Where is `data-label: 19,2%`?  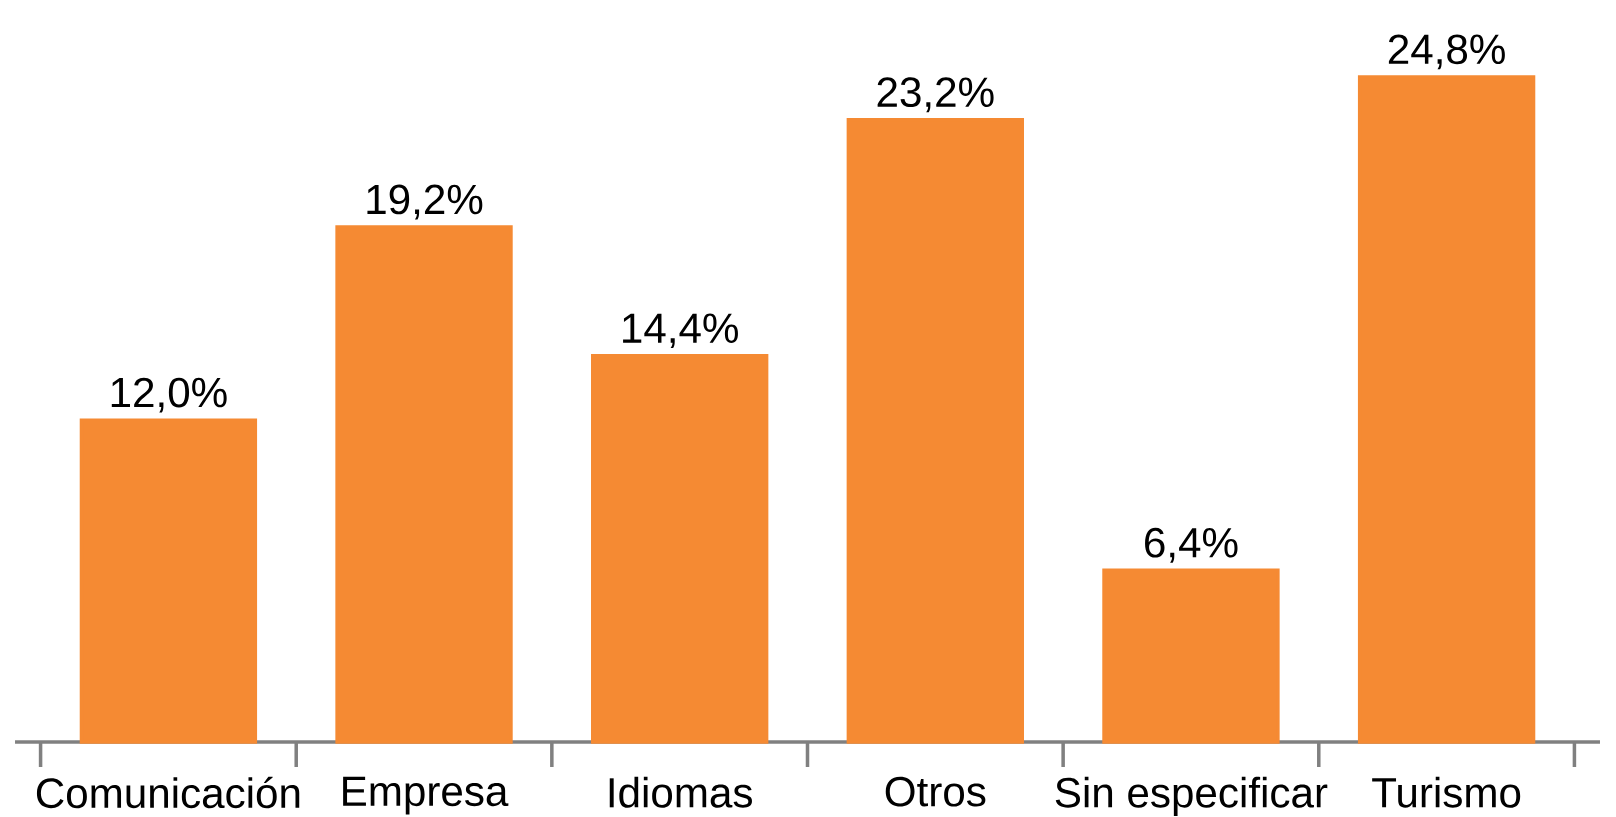
data-label: 19,2% is located at coordinates (425, 202).